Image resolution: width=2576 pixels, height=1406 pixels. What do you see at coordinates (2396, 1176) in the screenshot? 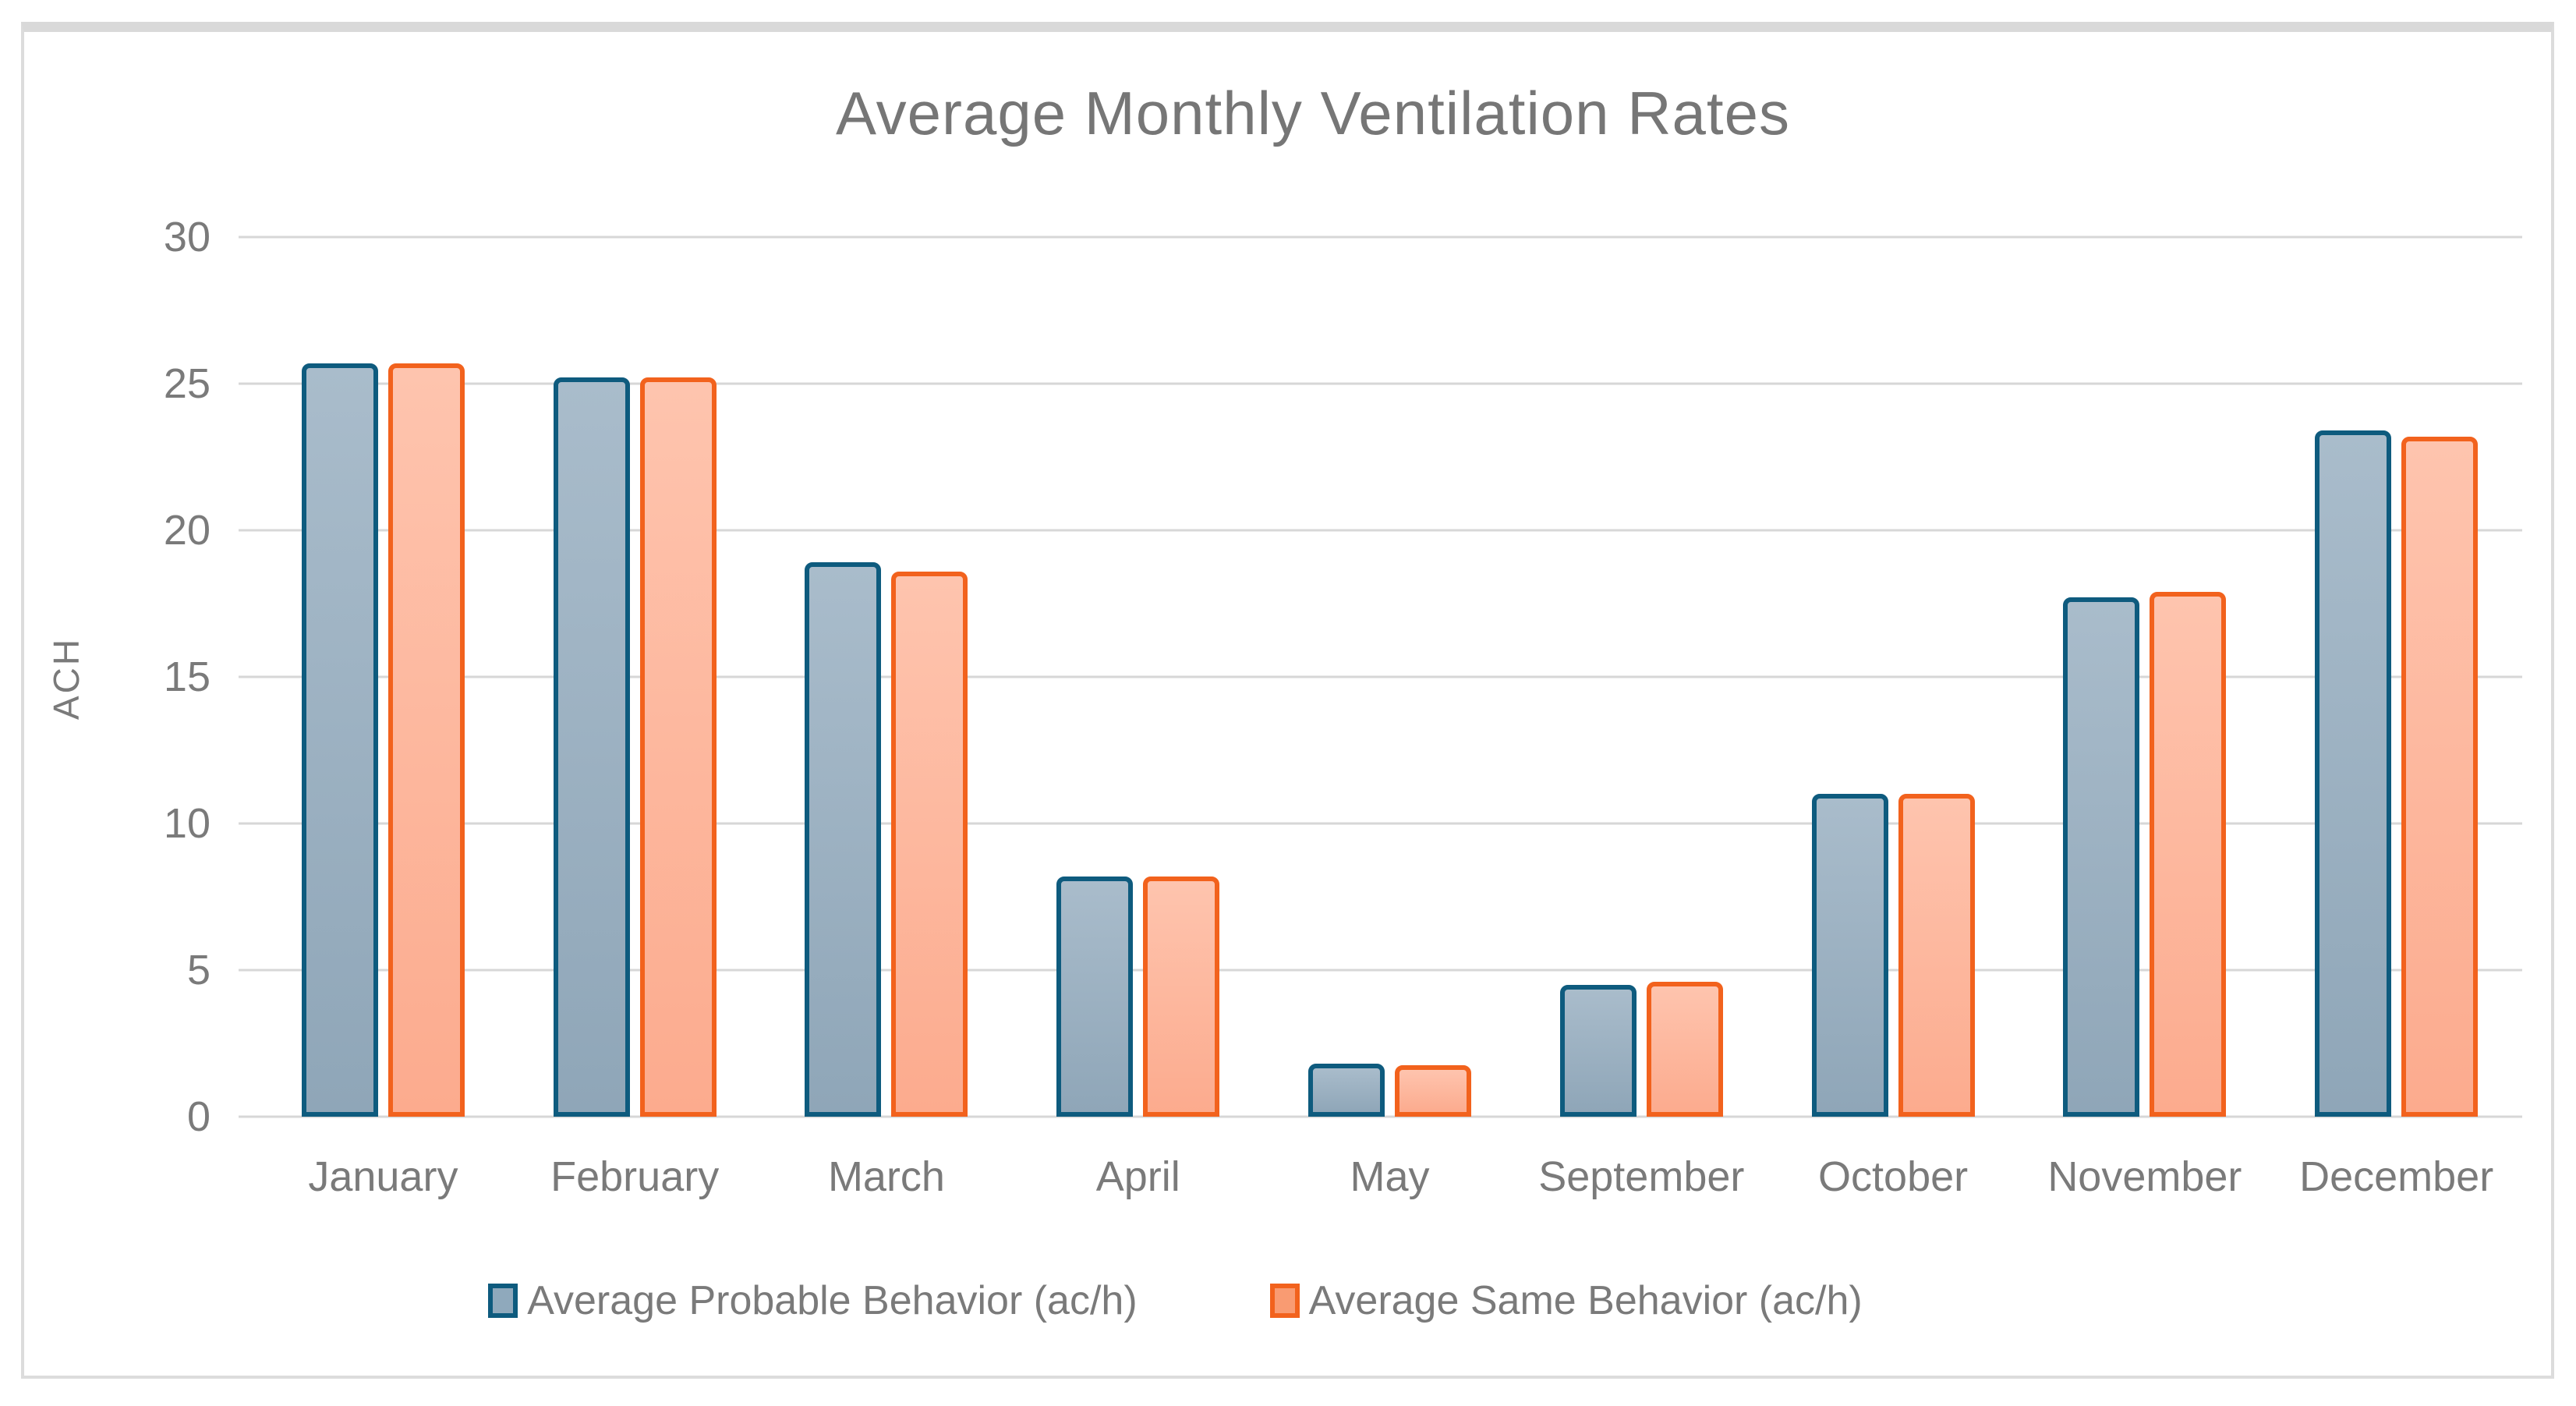
I see `x-axis-label-december: December` at bounding box center [2396, 1176].